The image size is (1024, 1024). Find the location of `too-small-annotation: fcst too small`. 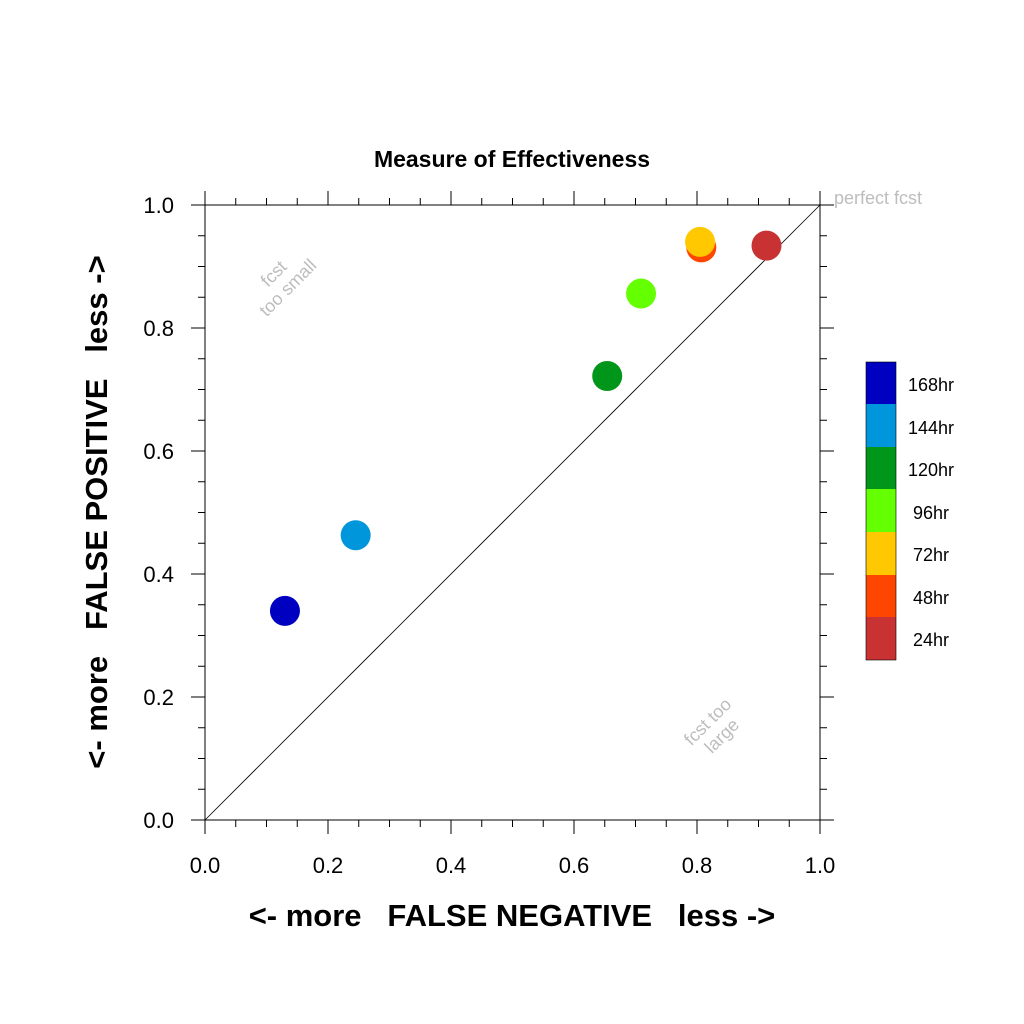

too-small-annotation: fcst too small is located at coordinates (287, 287).